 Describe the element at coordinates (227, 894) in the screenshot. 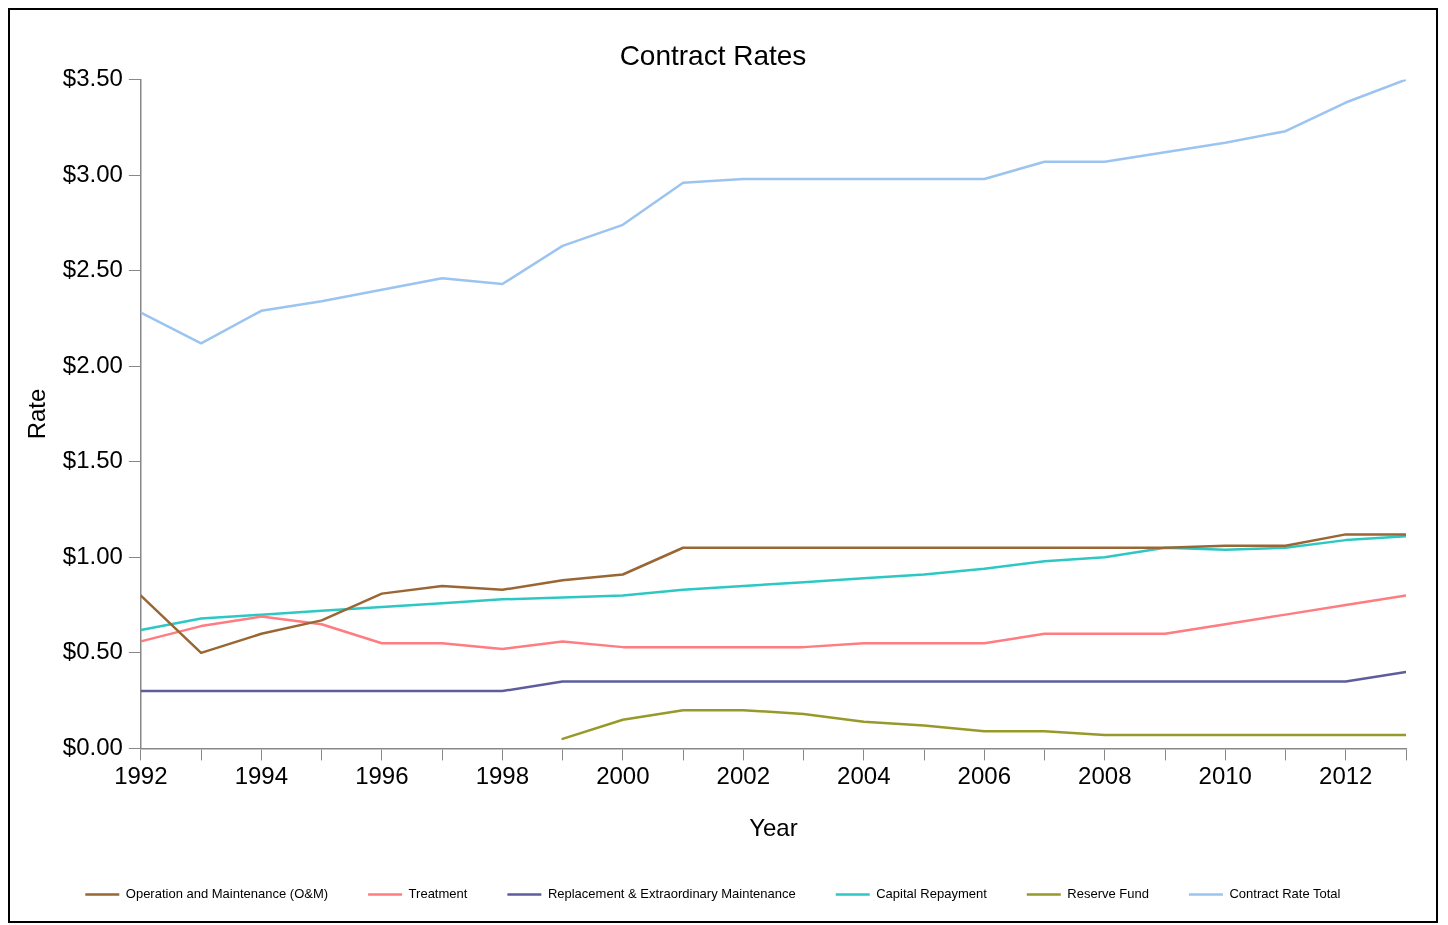

I see `legend-label: Operation and Maintenance (O&M)` at that location.